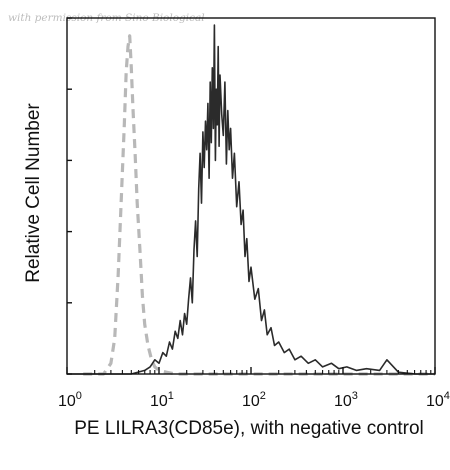 Image resolution: width=450 pixels, height=470 pixels. I want to click on x-tick-label: 10⁴, so click(438, 400).